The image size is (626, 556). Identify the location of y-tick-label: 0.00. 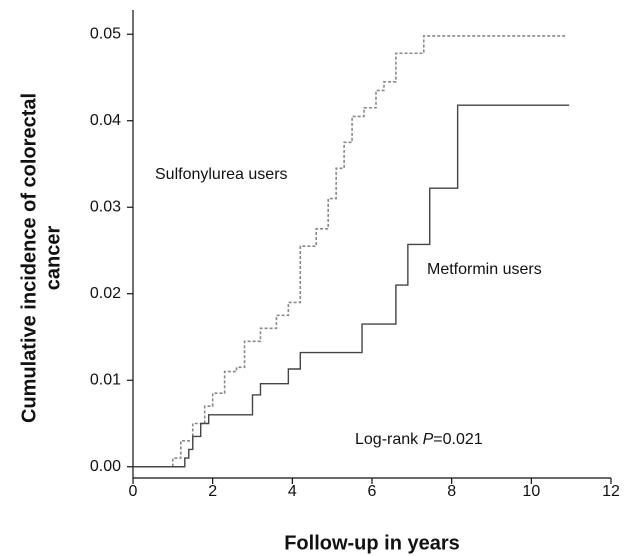
(105, 466).